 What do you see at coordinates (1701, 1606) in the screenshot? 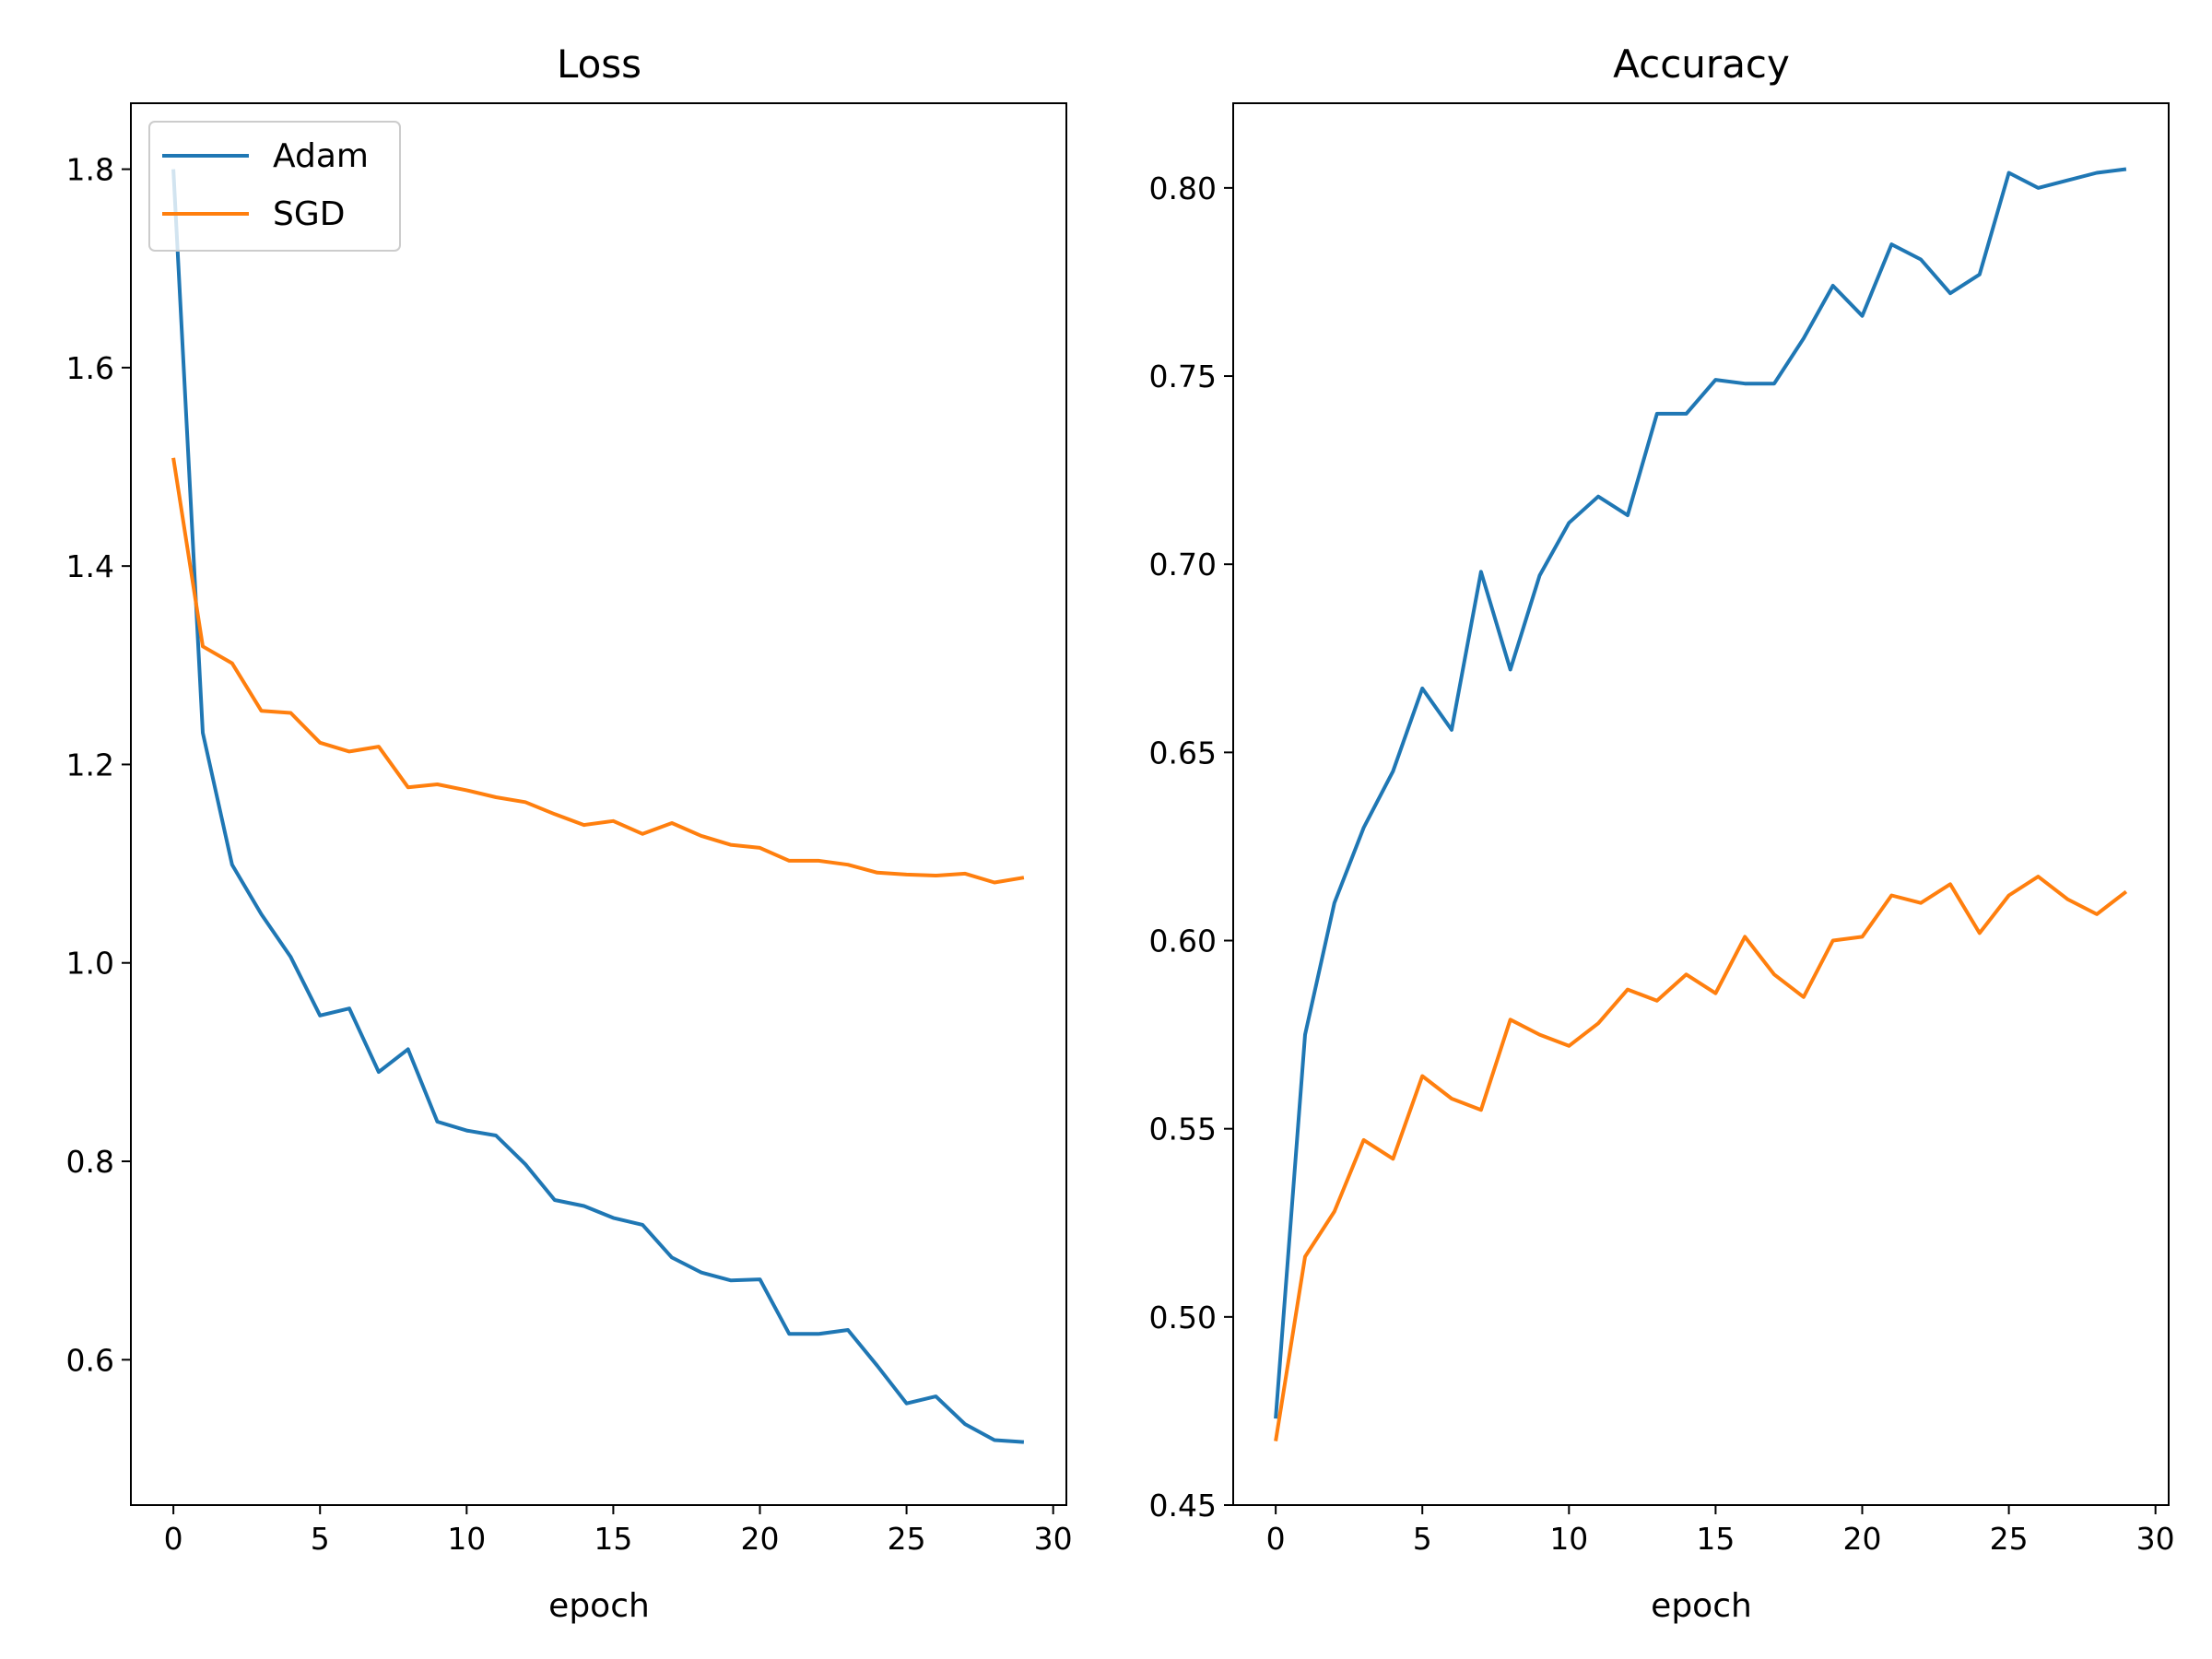
I see `accuracy-x-axis-label: epoch` at bounding box center [1701, 1606].